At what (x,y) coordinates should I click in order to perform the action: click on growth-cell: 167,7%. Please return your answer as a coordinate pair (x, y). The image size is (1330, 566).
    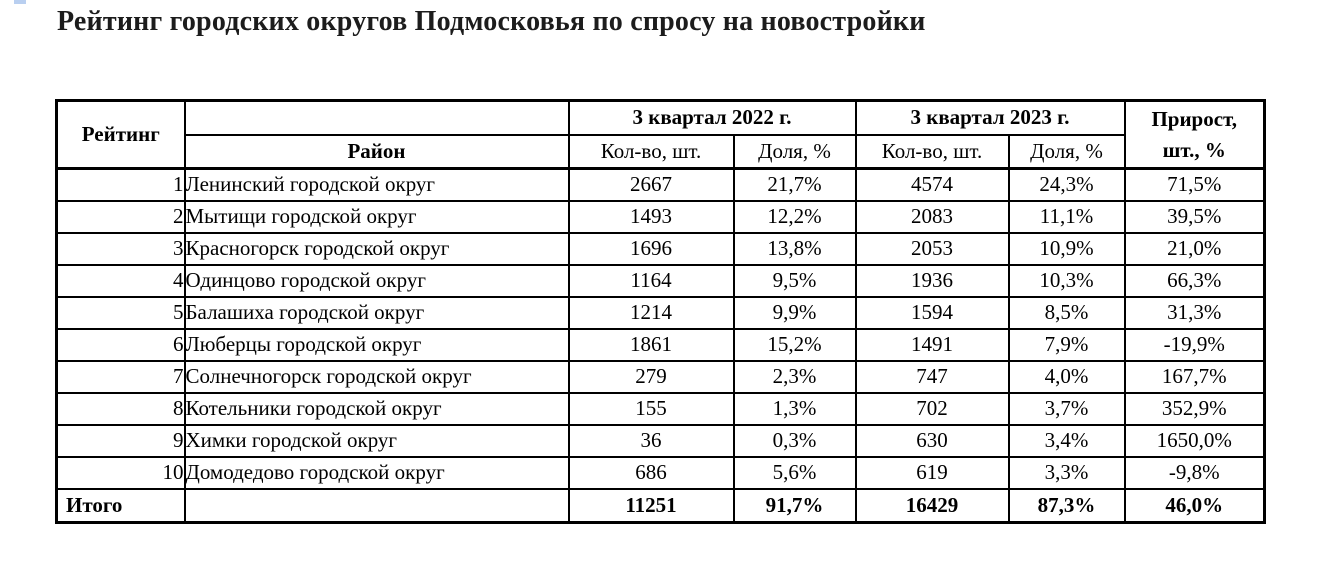
    Looking at the image, I should click on (1194, 376).